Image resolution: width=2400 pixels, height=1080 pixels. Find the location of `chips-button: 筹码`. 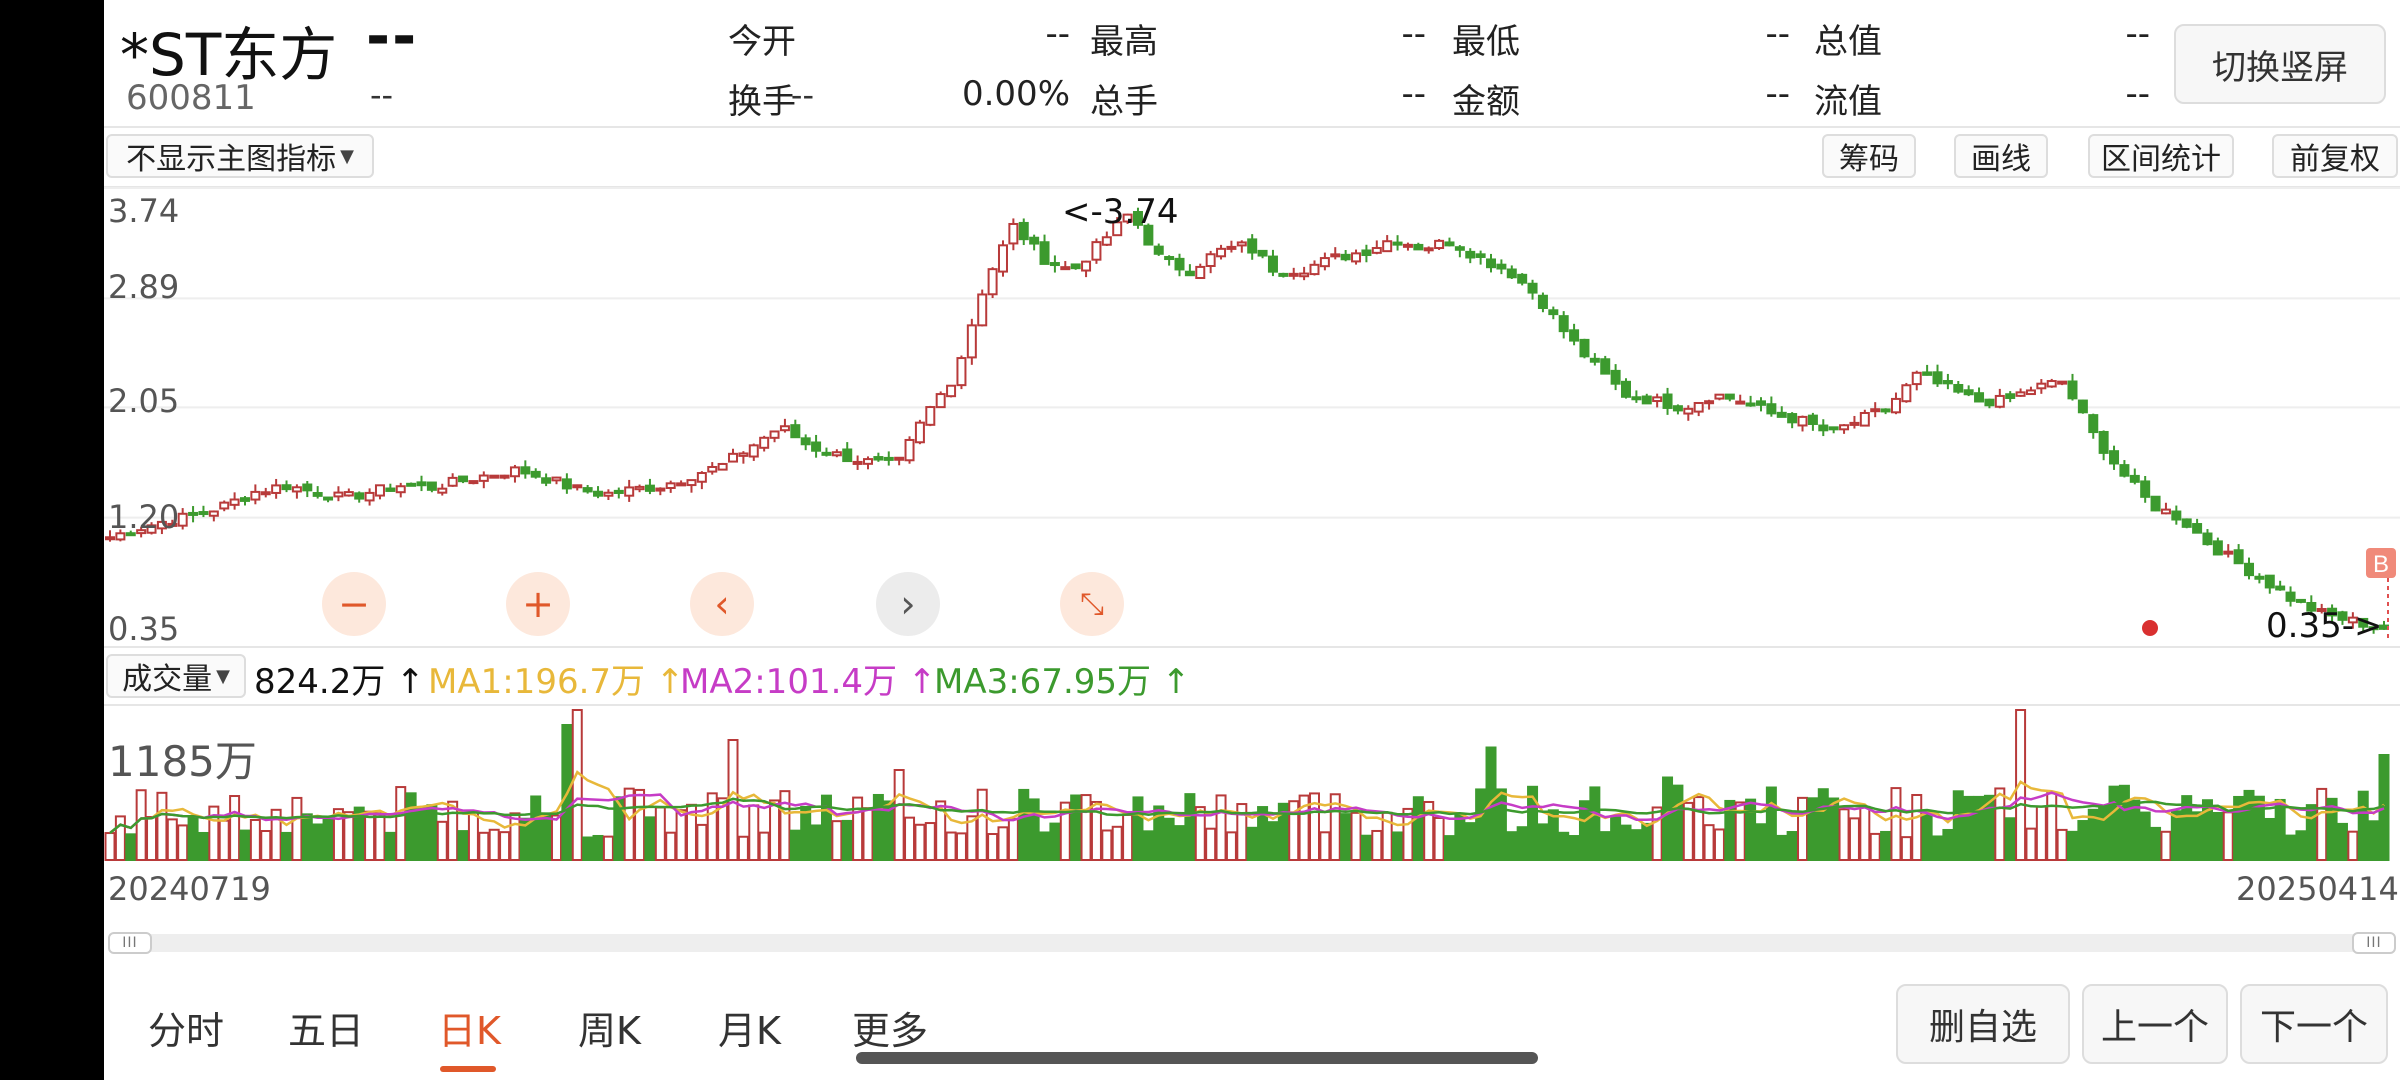

chips-button: 筹码 is located at coordinates (1869, 156).